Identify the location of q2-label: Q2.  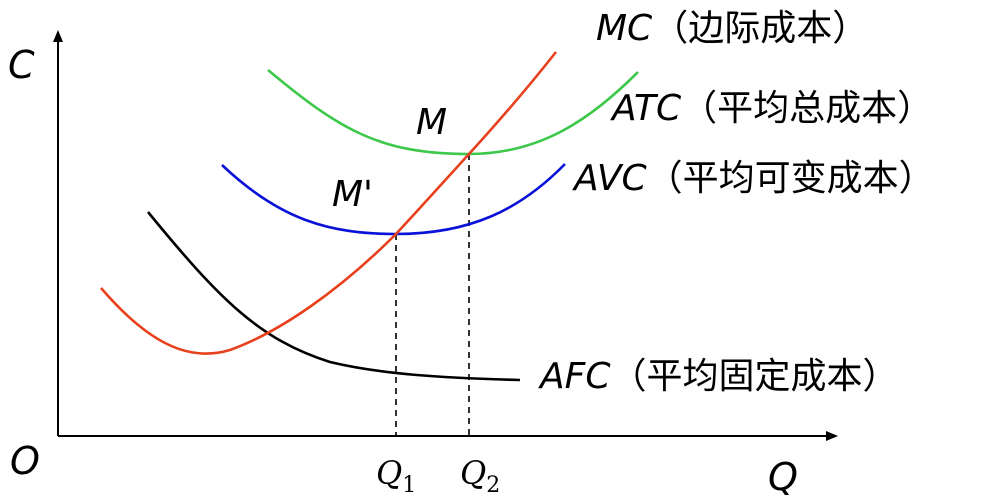
(480, 476).